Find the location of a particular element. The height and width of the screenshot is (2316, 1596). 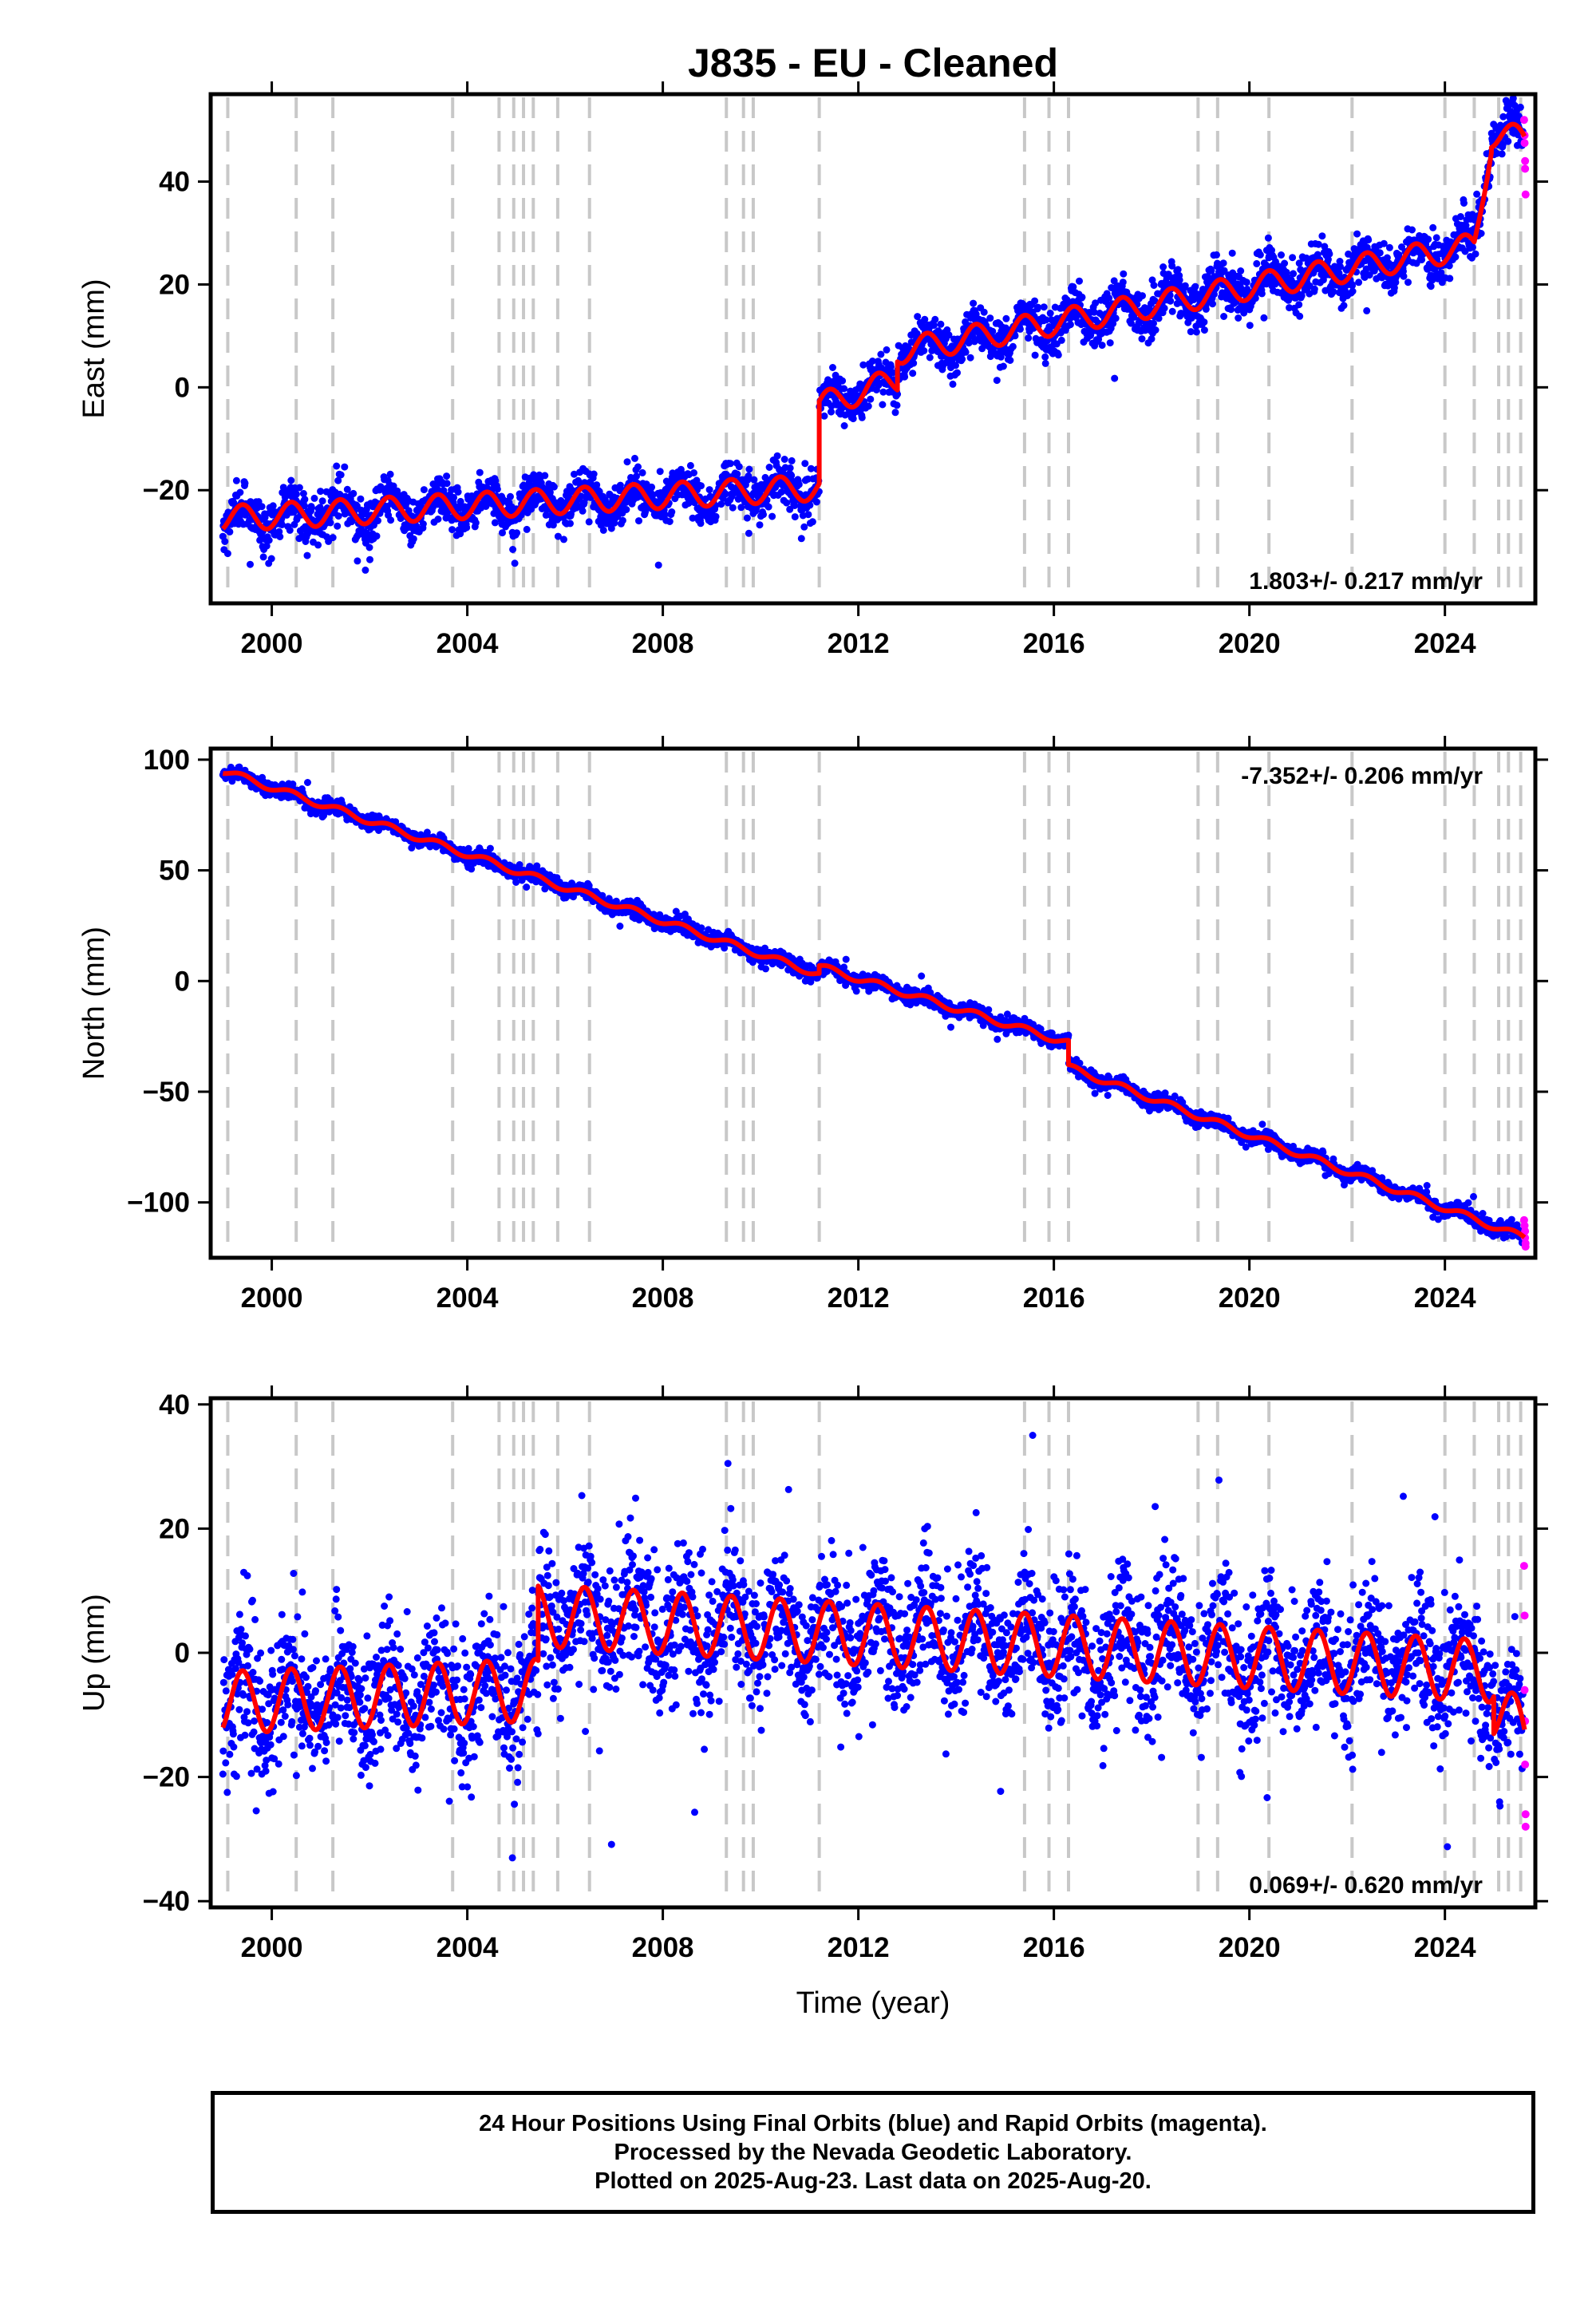

north-rapid-orbit-points is located at coordinates (1524, 1233).